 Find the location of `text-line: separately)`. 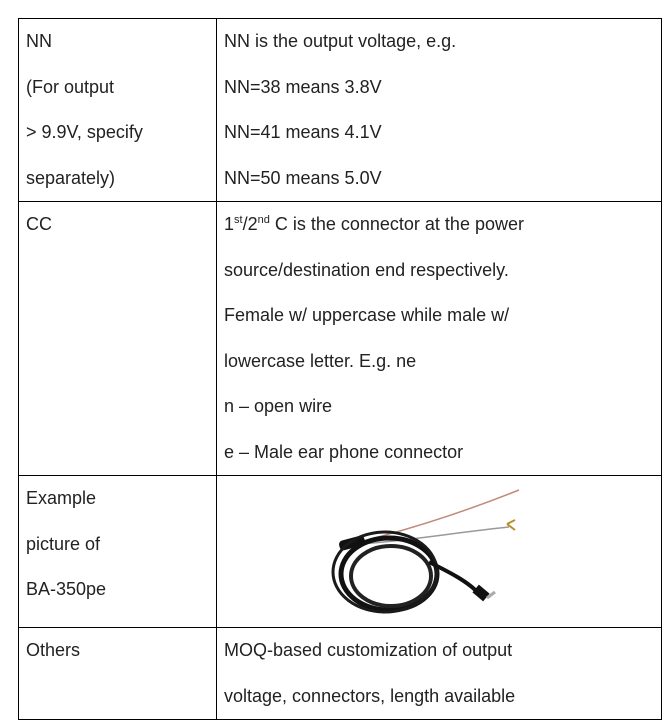

text-line: separately) is located at coordinates (71, 177).